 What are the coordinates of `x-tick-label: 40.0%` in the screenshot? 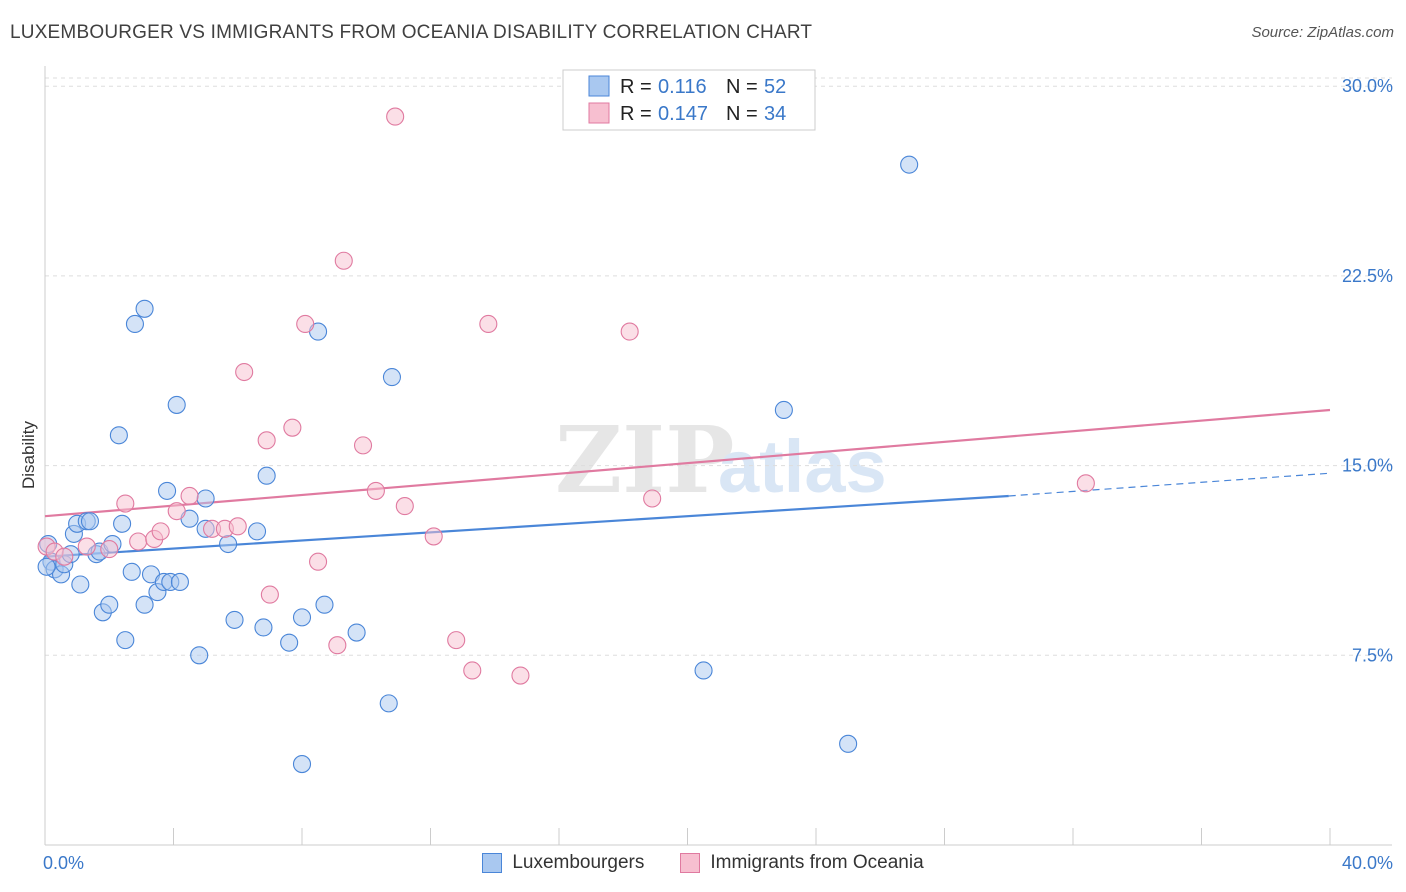 It's located at (1367, 863).